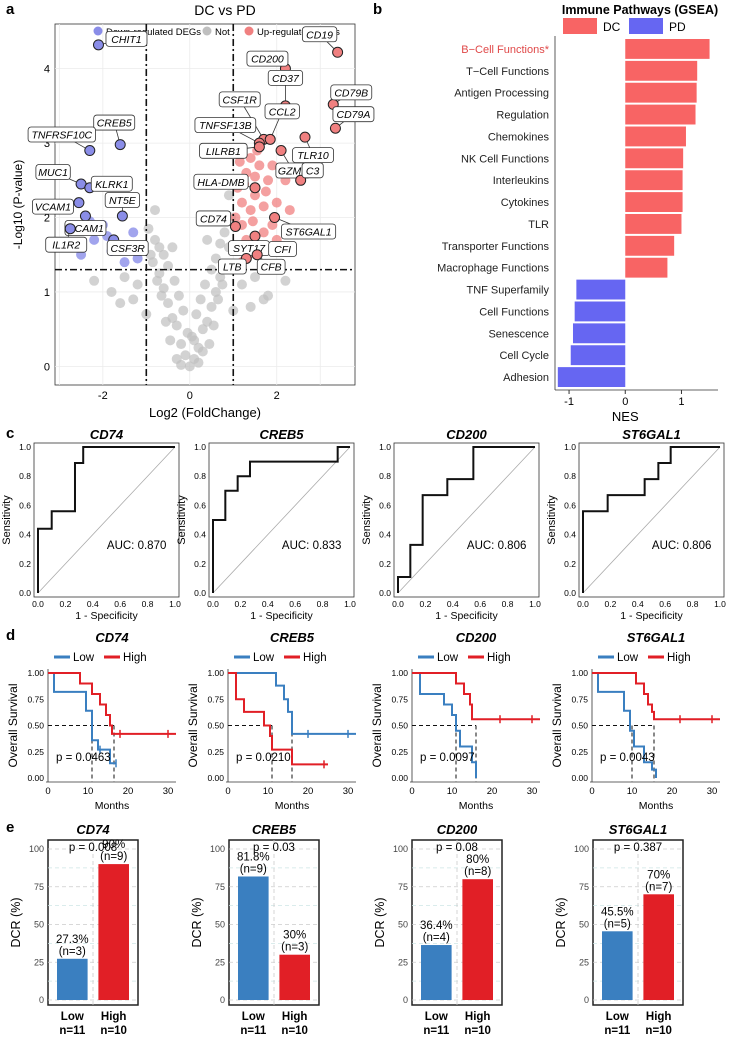 The image size is (731, 1044). I want to click on gene-label: IL1R2, so click(66, 246).